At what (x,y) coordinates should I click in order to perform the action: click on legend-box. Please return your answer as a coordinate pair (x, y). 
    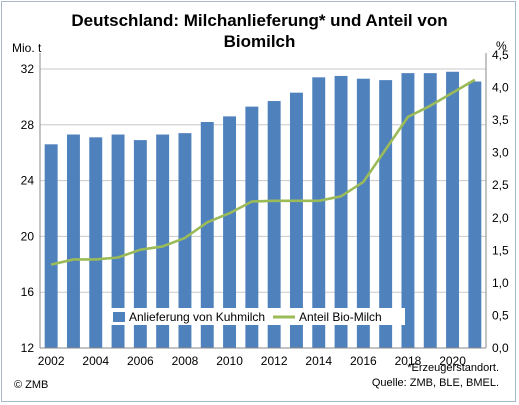
    Looking at the image, I should click on (255, 316).